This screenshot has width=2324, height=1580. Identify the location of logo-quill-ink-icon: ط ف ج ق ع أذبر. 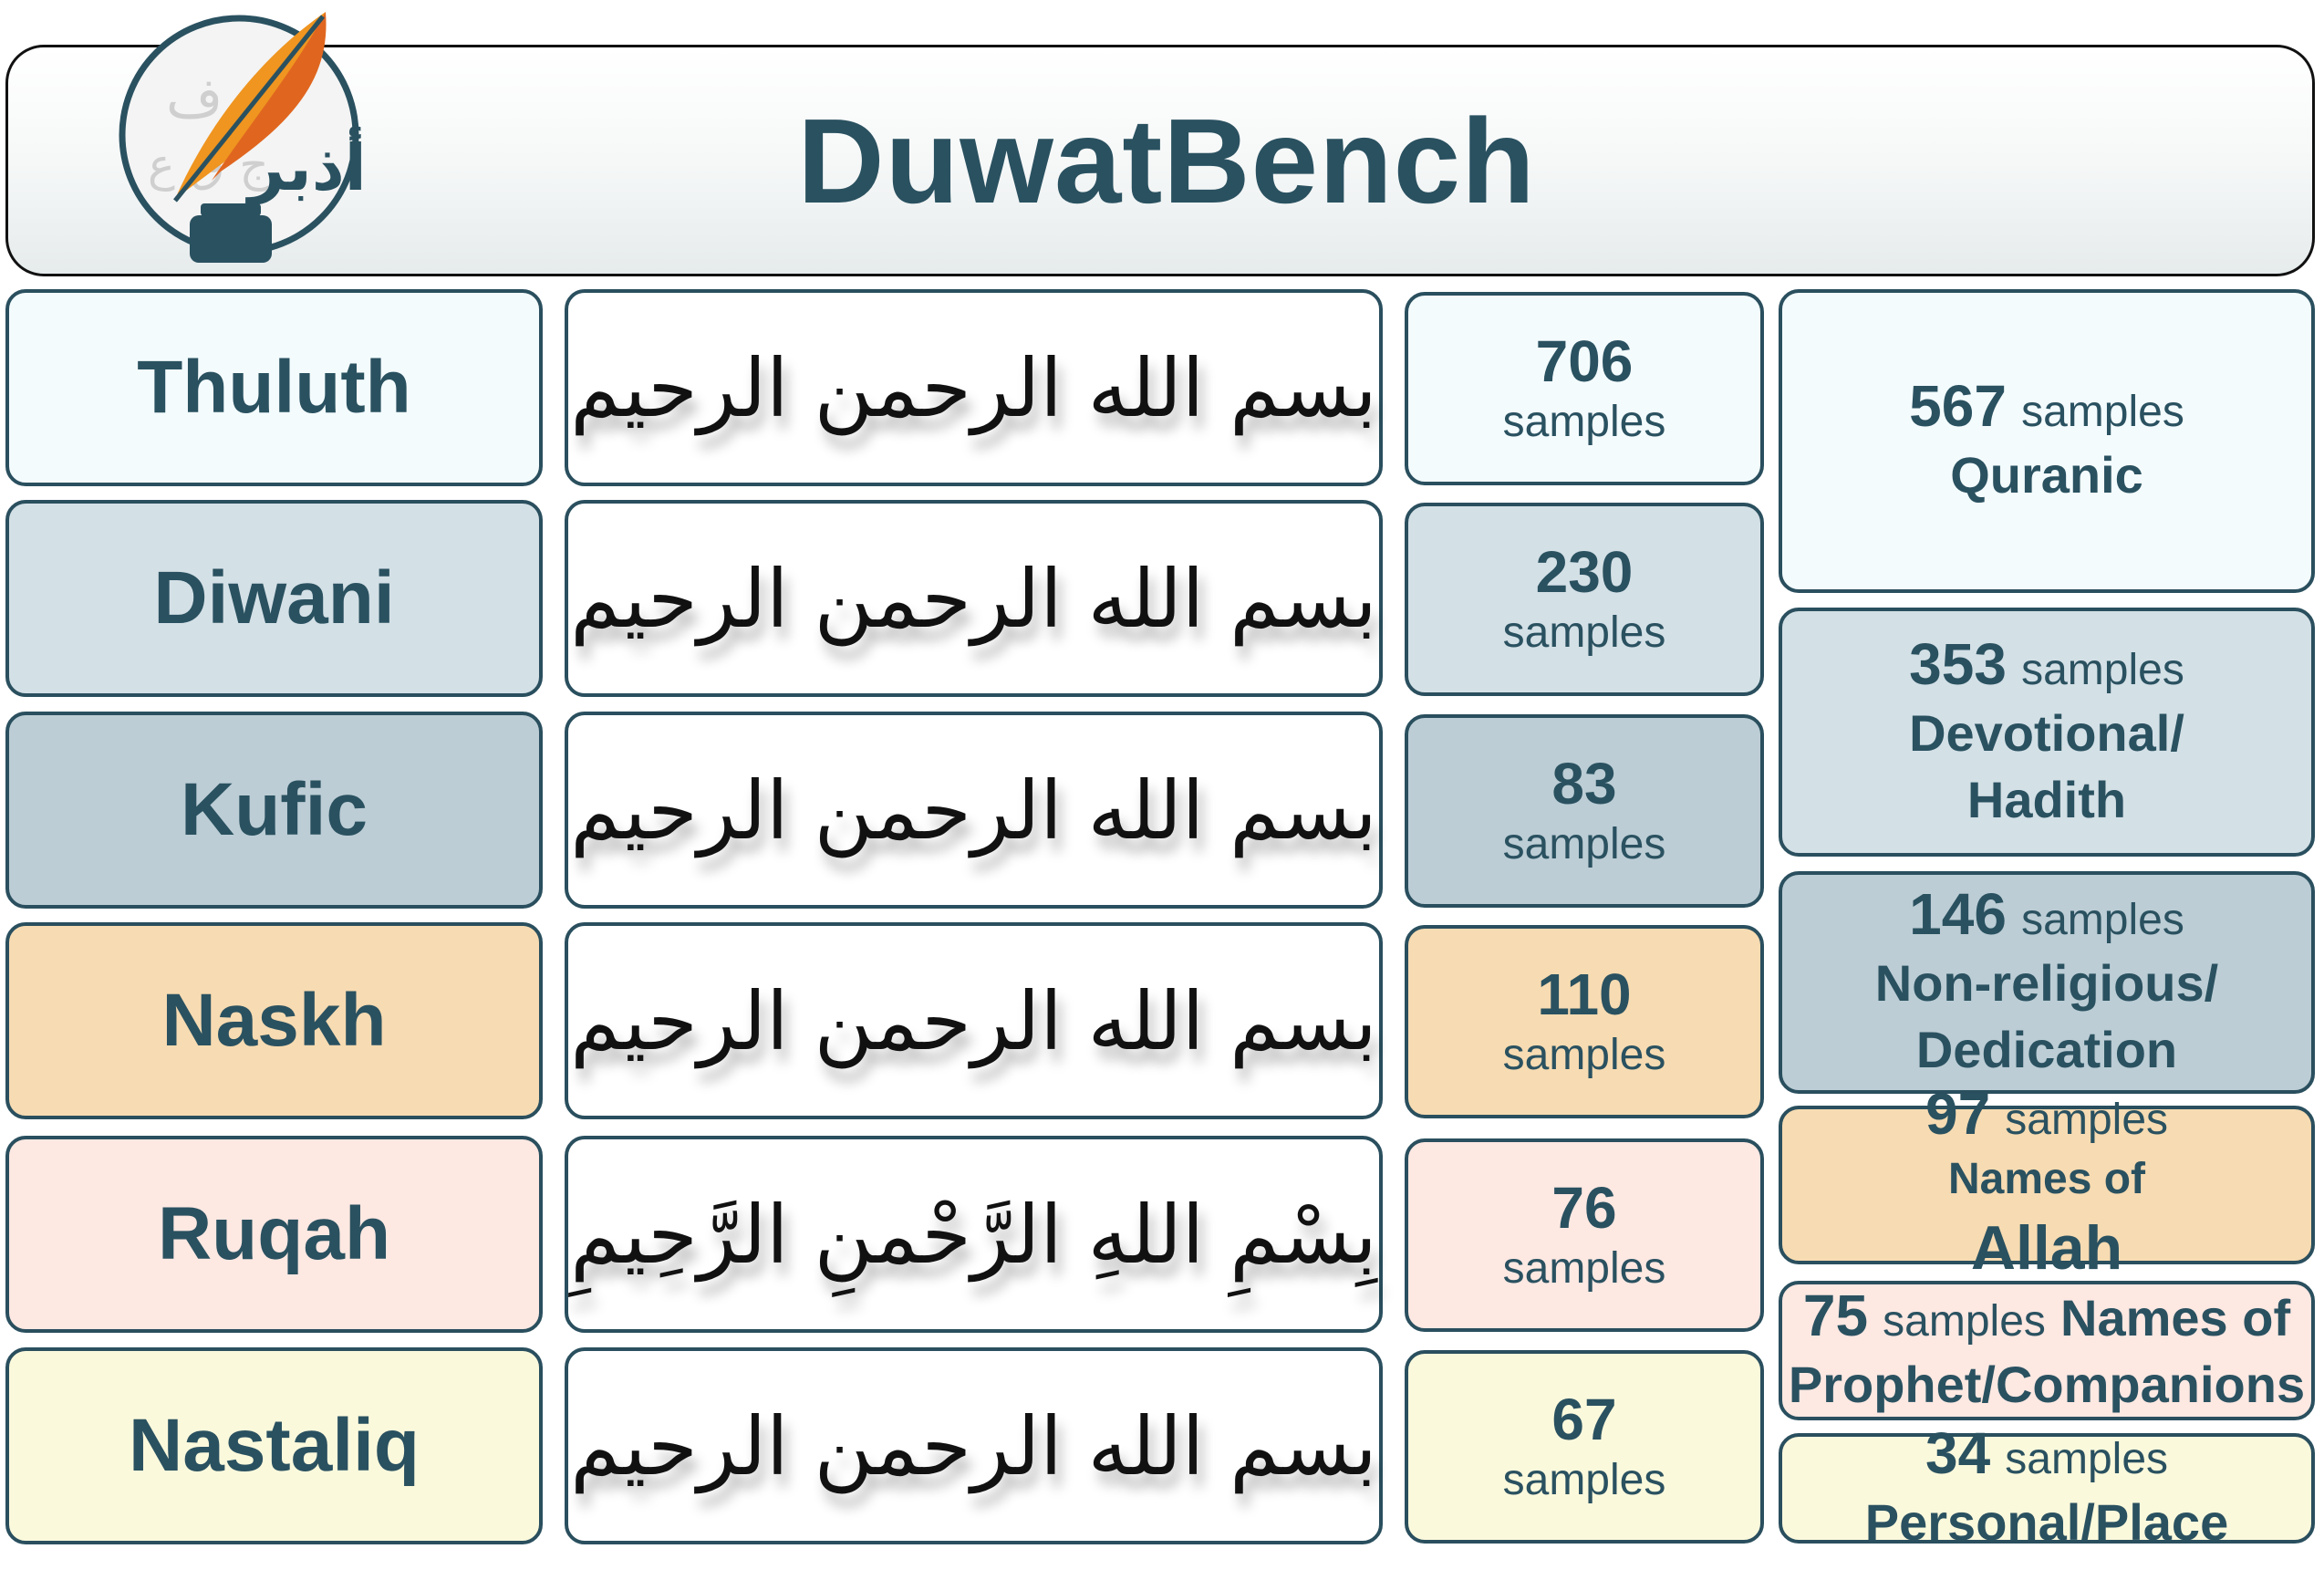
(243, 137).